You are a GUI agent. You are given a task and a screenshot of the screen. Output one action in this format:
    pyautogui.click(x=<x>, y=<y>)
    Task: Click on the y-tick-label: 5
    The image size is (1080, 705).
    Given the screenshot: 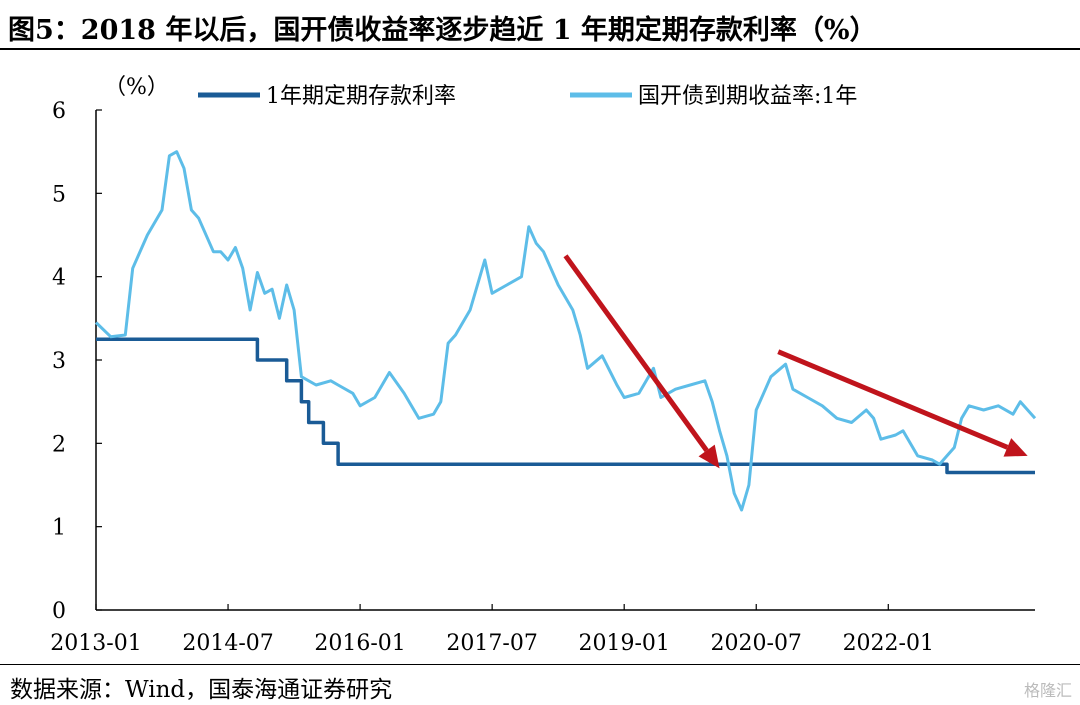 What is the action you would take?
    pyautogui.click(x=59, y=194)
    